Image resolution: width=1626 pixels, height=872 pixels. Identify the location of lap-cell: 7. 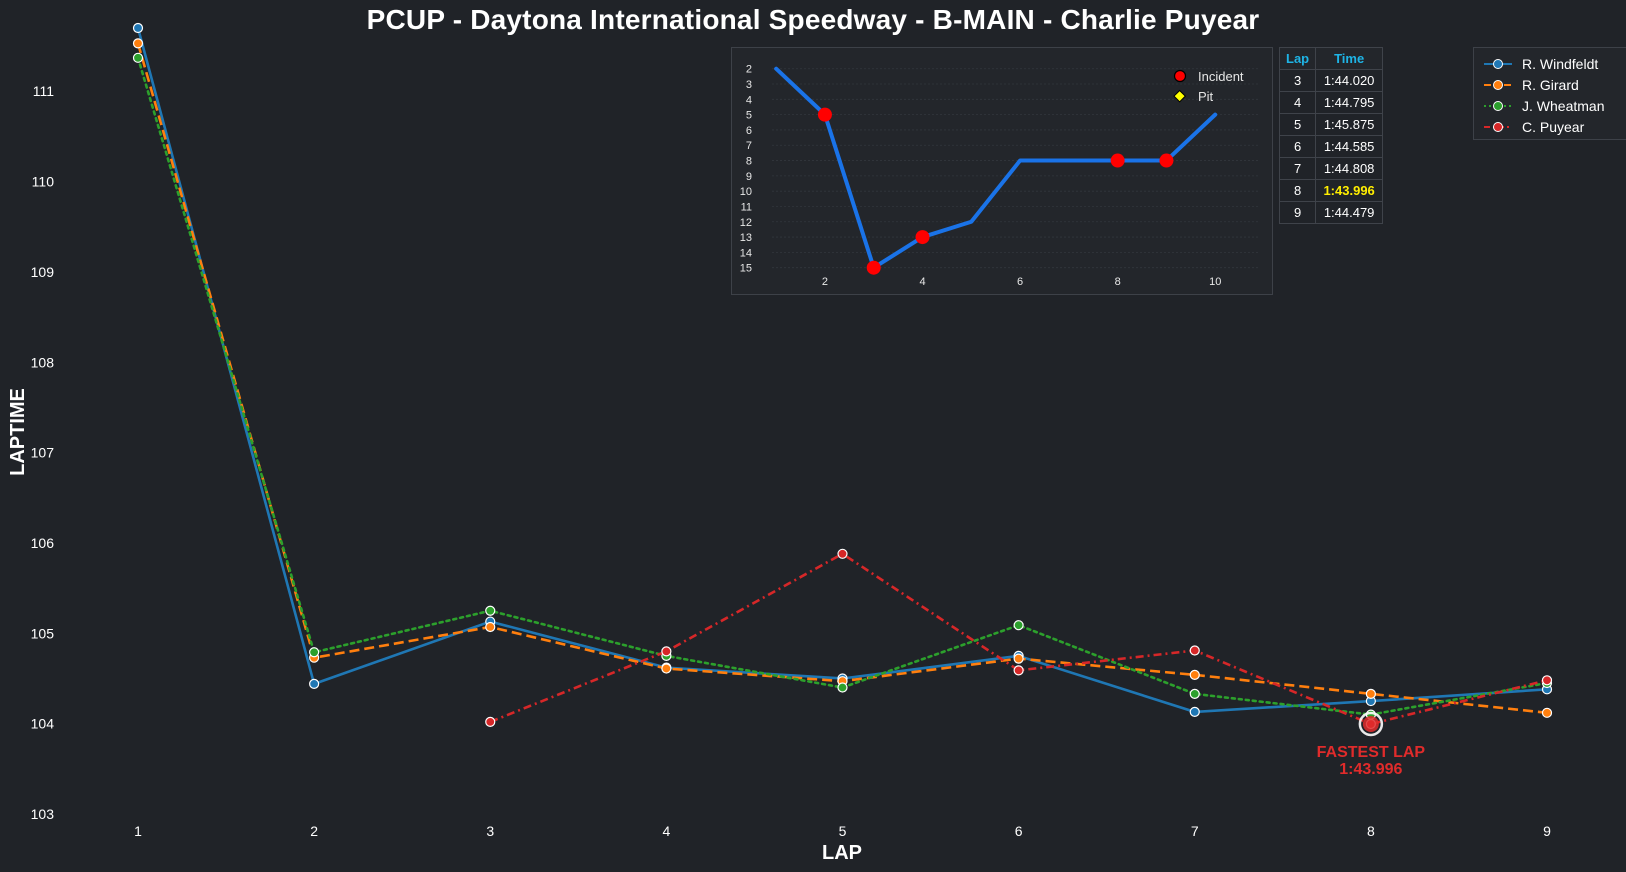
(1297, 168).